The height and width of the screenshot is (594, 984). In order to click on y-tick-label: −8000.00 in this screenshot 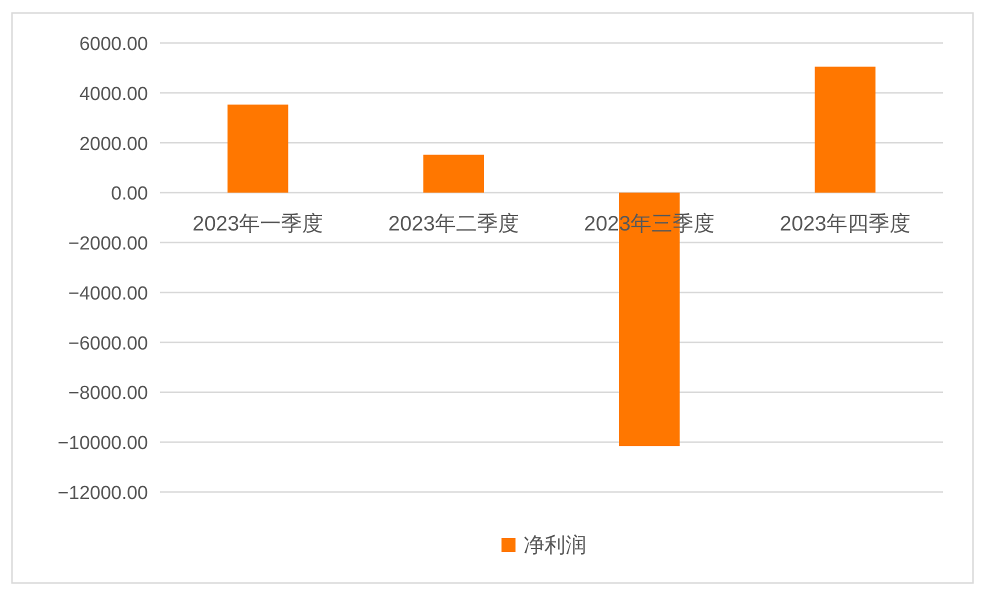, I will do `click(108, 393)`.